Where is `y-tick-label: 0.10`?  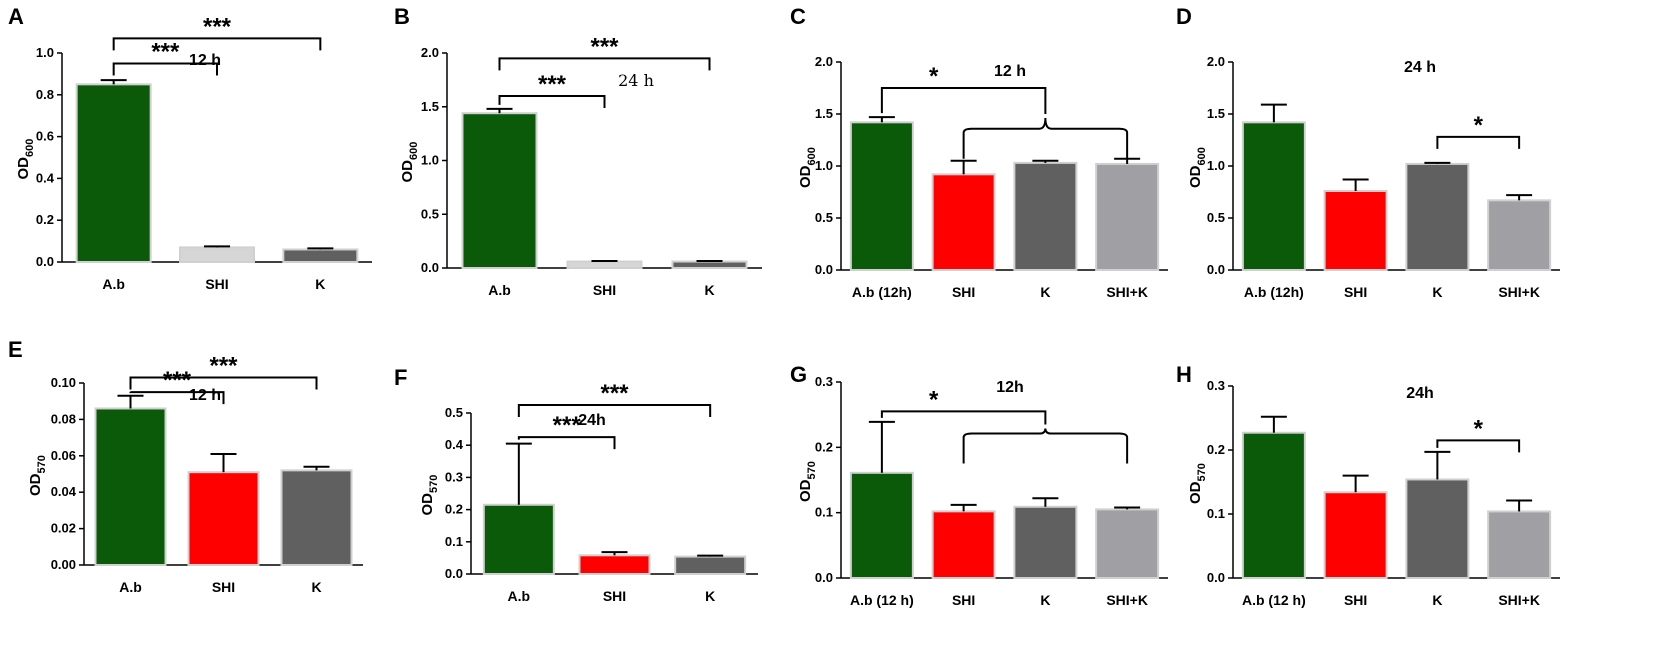
y-tick-label: 0.10 is located at coordinates (63, 382).